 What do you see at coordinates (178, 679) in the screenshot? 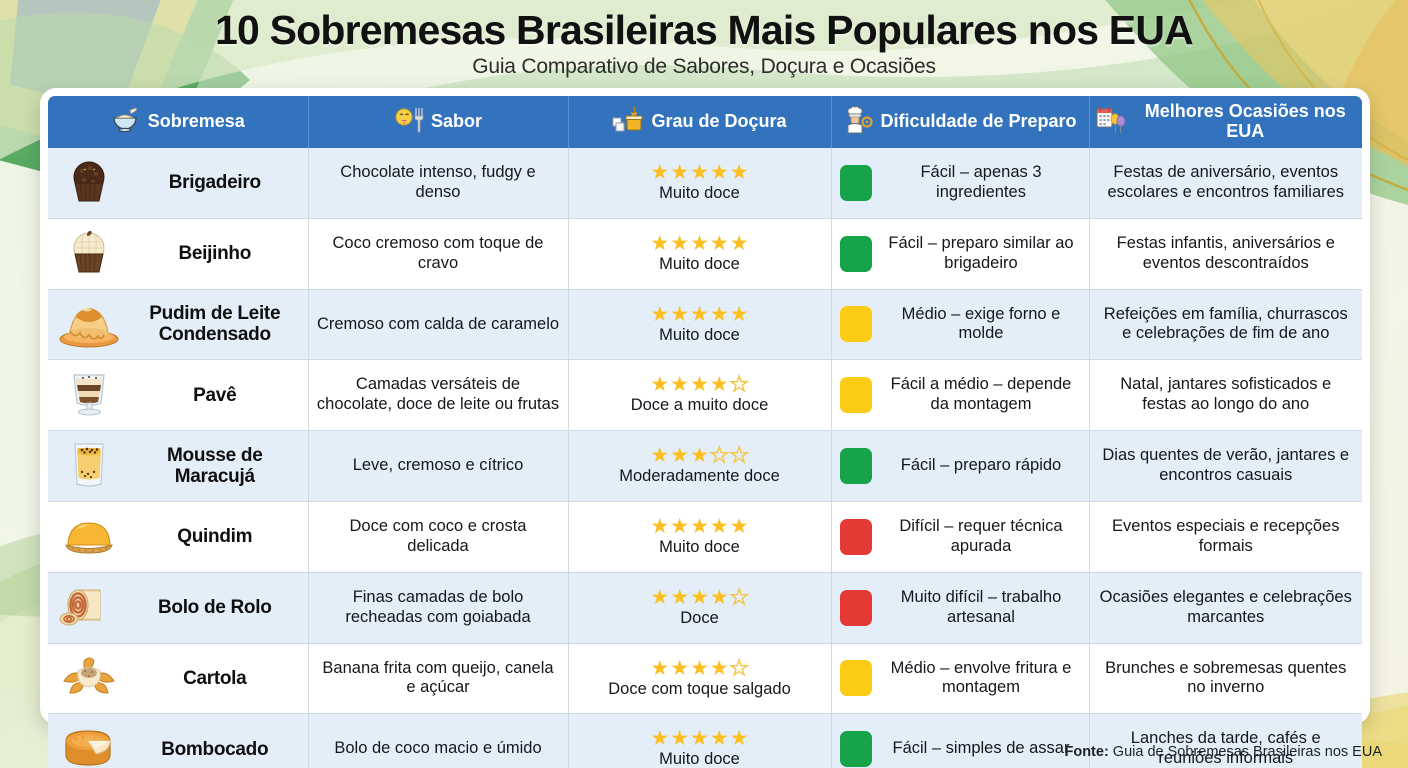
I see `cell-dessert-name: Cartola` at bounding box center [178, 679].